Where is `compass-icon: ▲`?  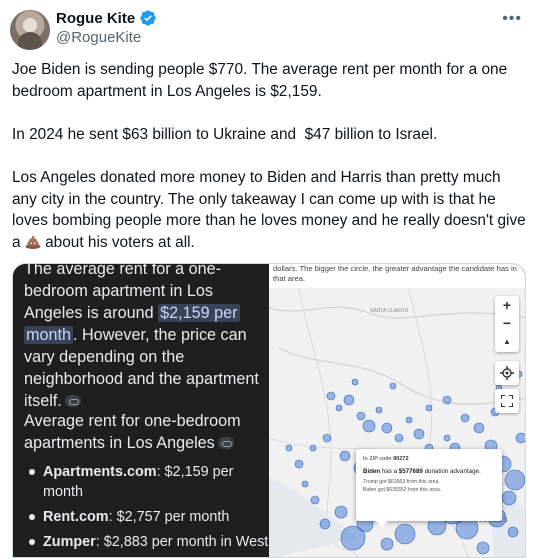
compass-icon: ▲ is located at coordinates (507, 341).